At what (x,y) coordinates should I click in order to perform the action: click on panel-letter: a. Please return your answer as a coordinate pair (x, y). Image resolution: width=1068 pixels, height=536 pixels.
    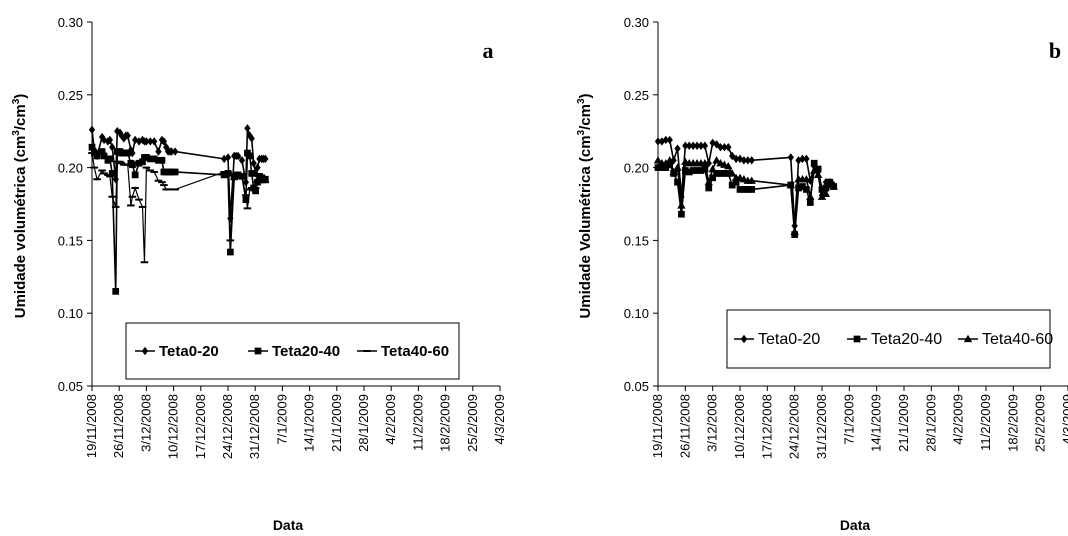
    Looking at the image, I should click on (488, 50).